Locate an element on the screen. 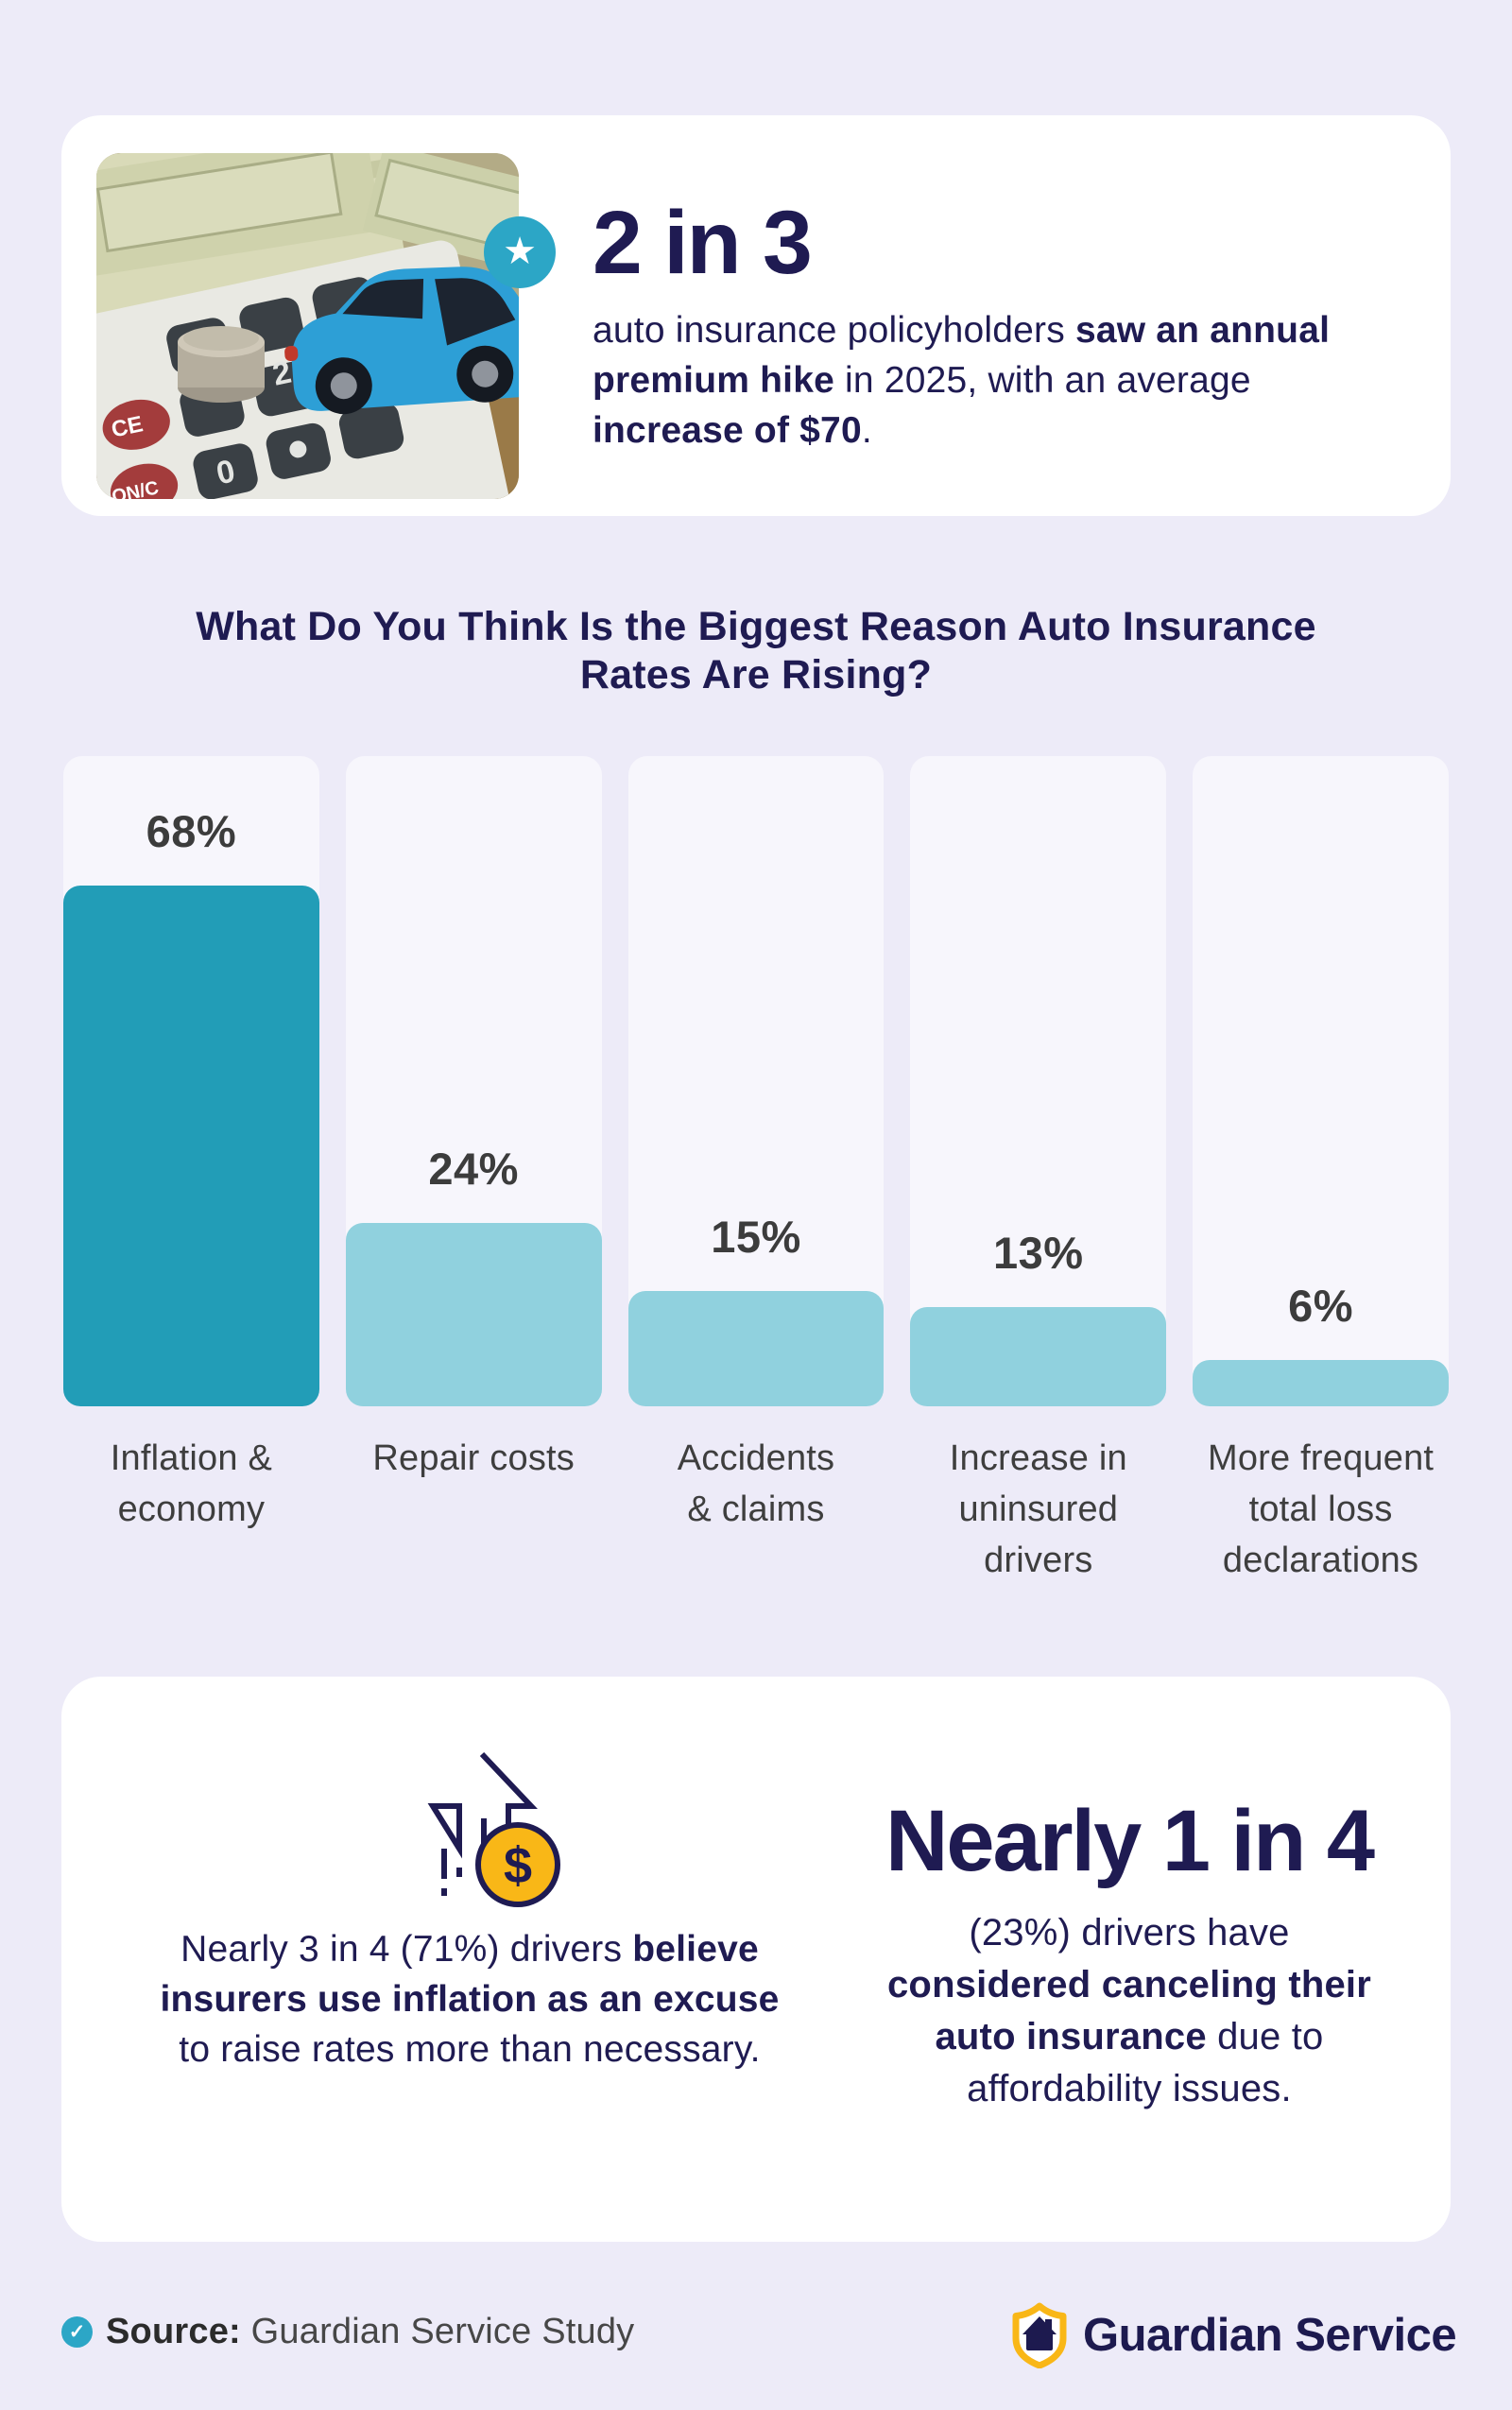 This screenshot has width=1512, height=2410. chart-column-2: 24% is located at coordinates (473, 1081).